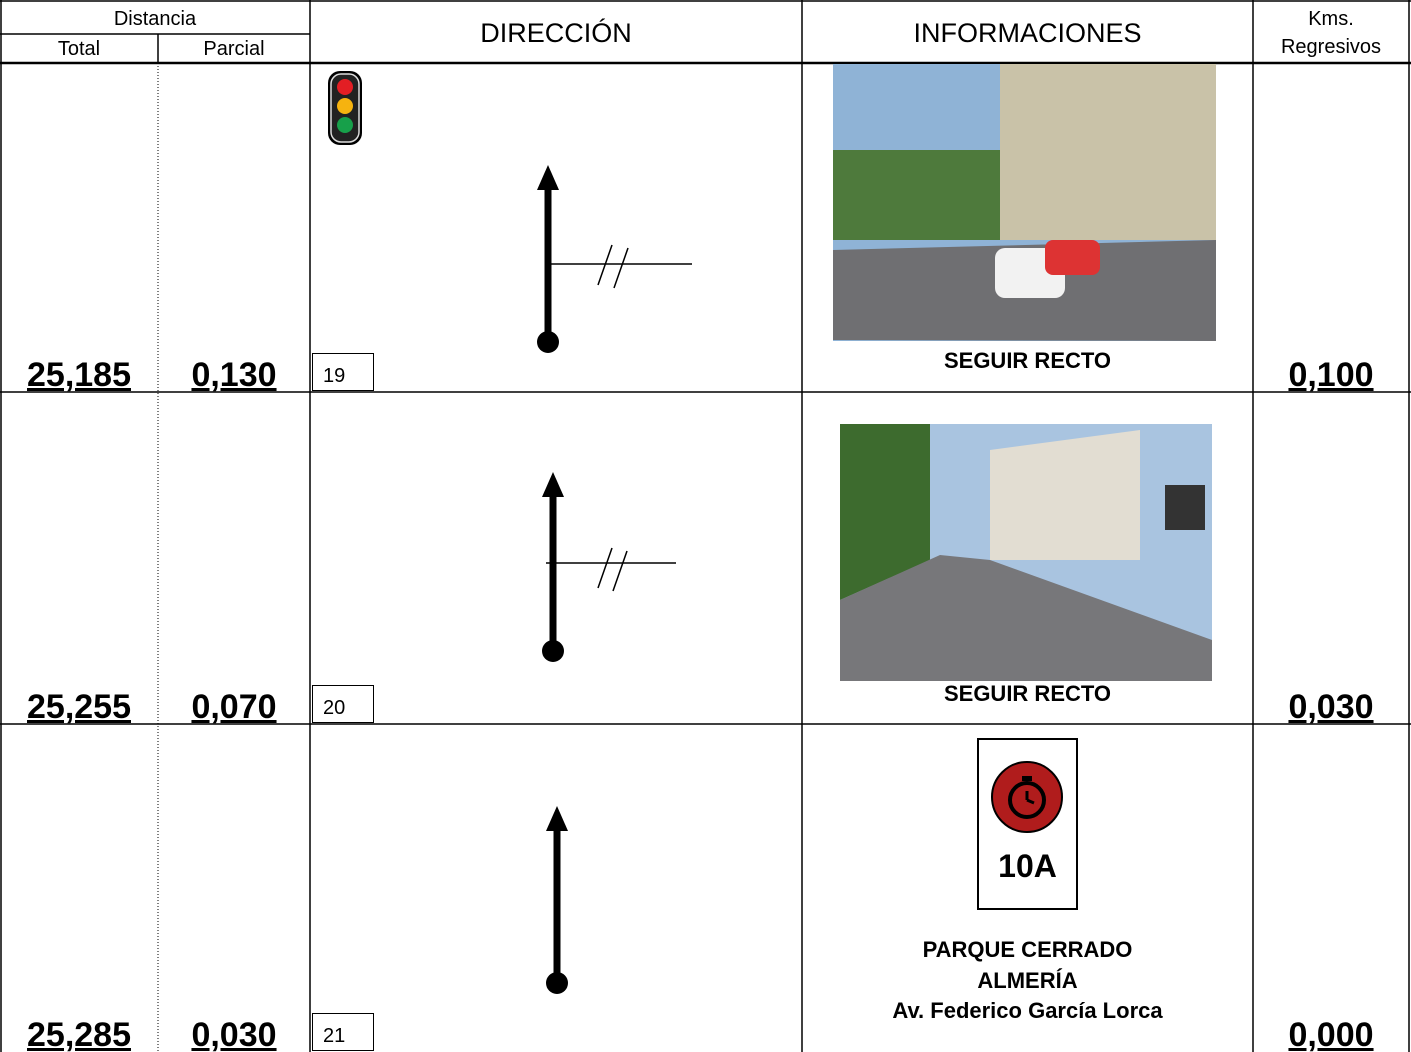 The height and width of the screenshot is (1052, 1411). I want to click on kms-regresivos: 0,000, so click(1331, 1034).